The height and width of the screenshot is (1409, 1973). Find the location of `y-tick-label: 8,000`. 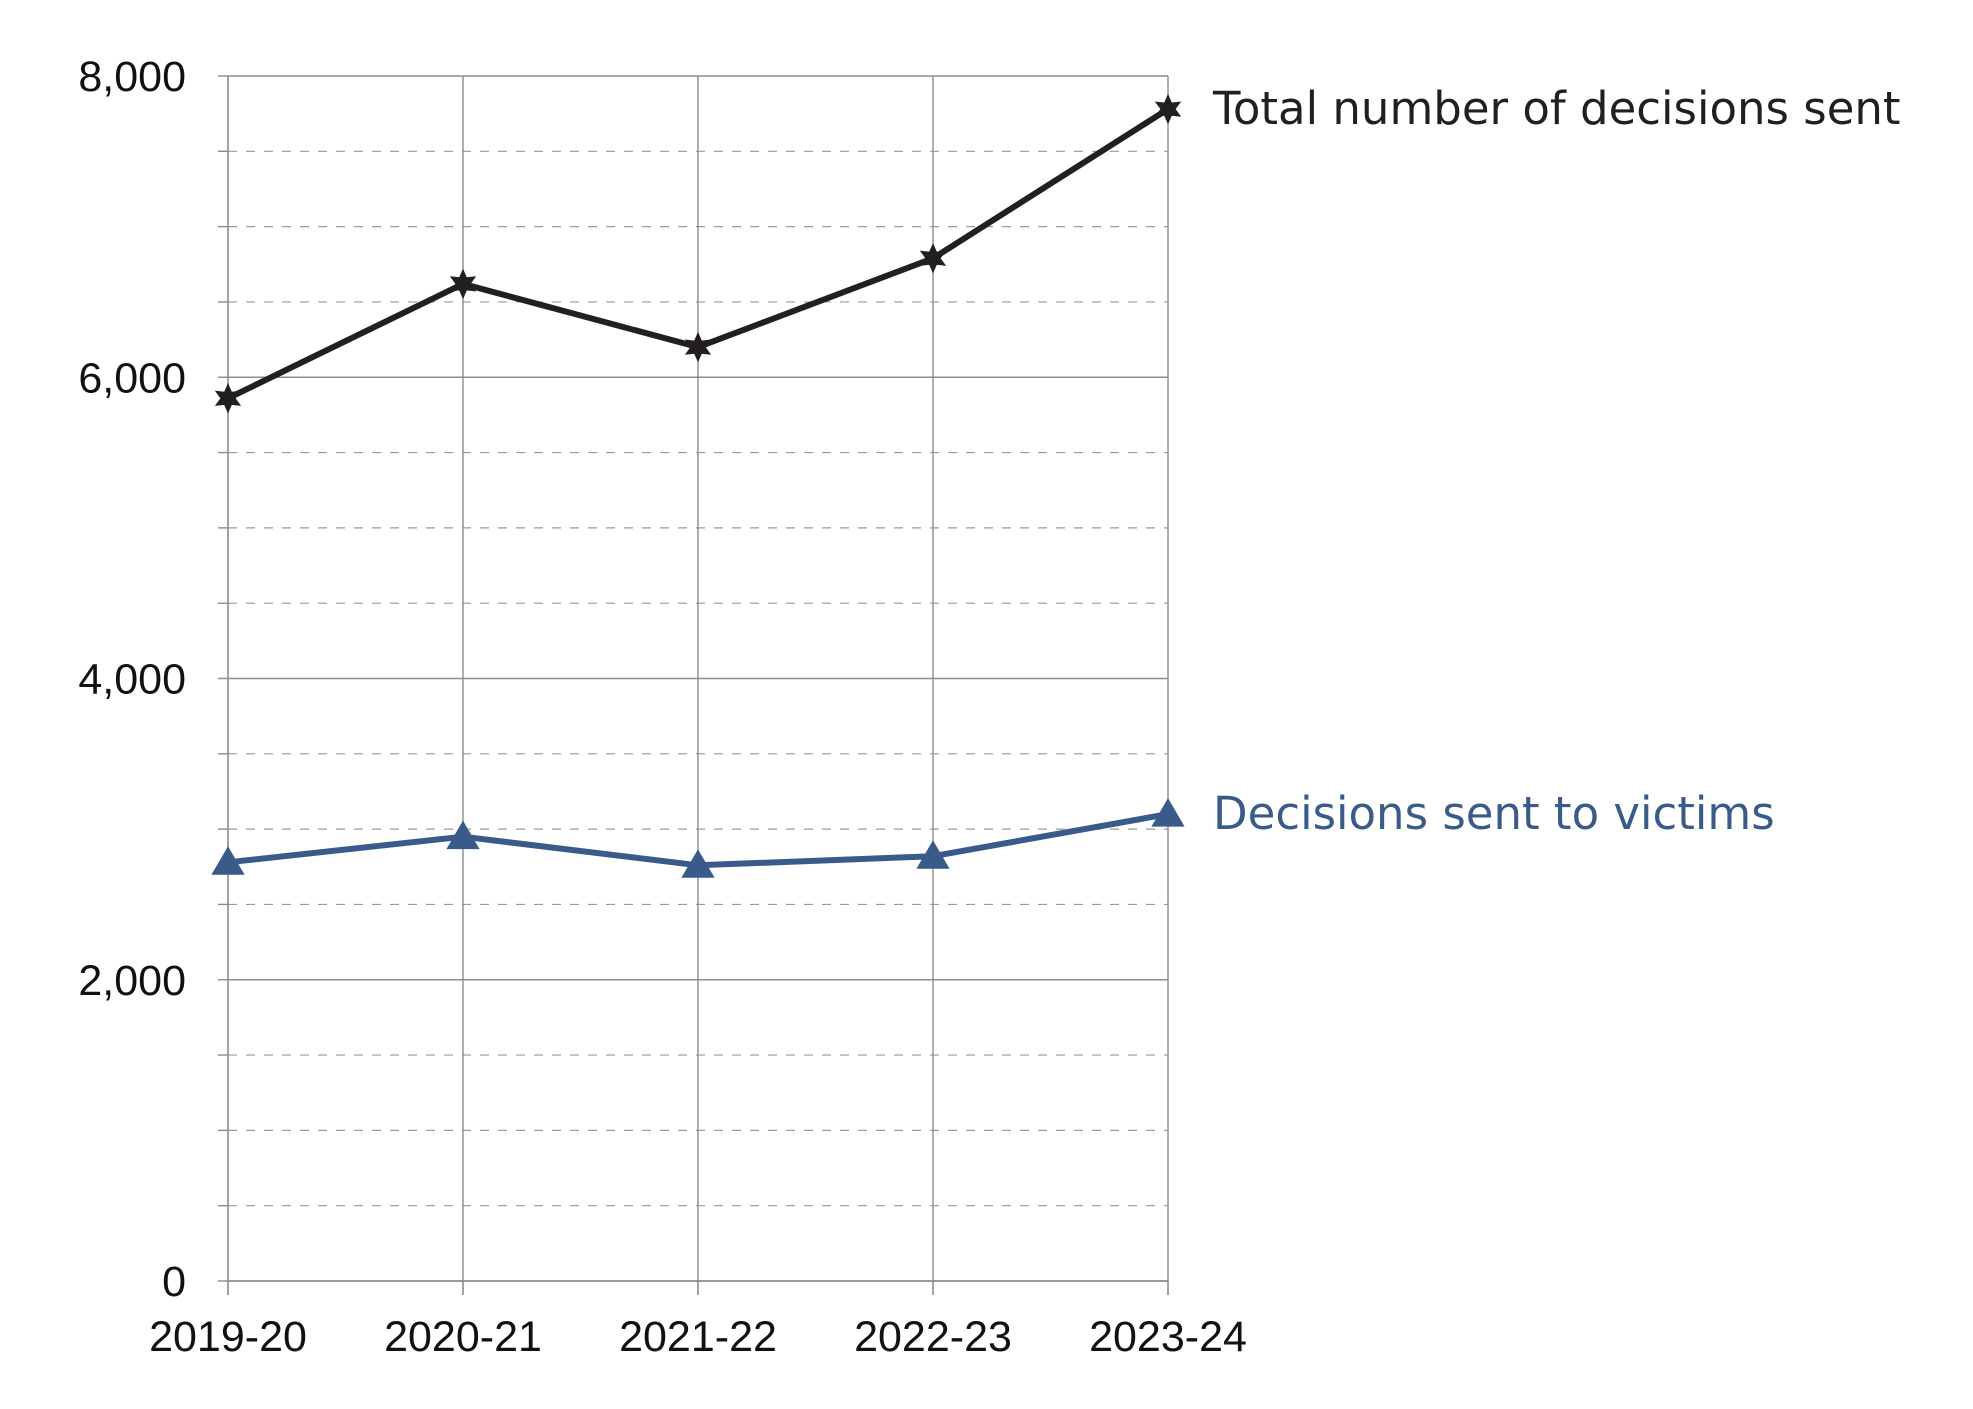

y-tick-label: 8,000 is located at coordinates (132, 77).